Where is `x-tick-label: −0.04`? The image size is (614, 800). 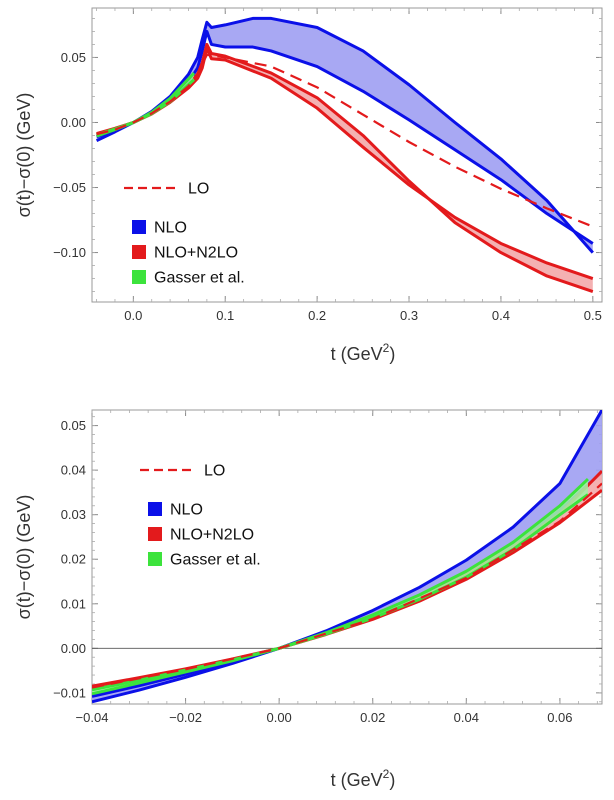
x-tick-label: −0.04 is located at coordinates (92, 717).